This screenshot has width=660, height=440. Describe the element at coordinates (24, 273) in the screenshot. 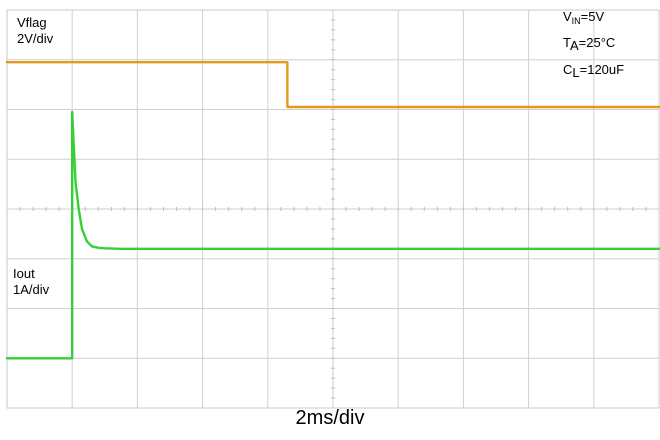

I see `iout-channel-name: Iout` at that location.